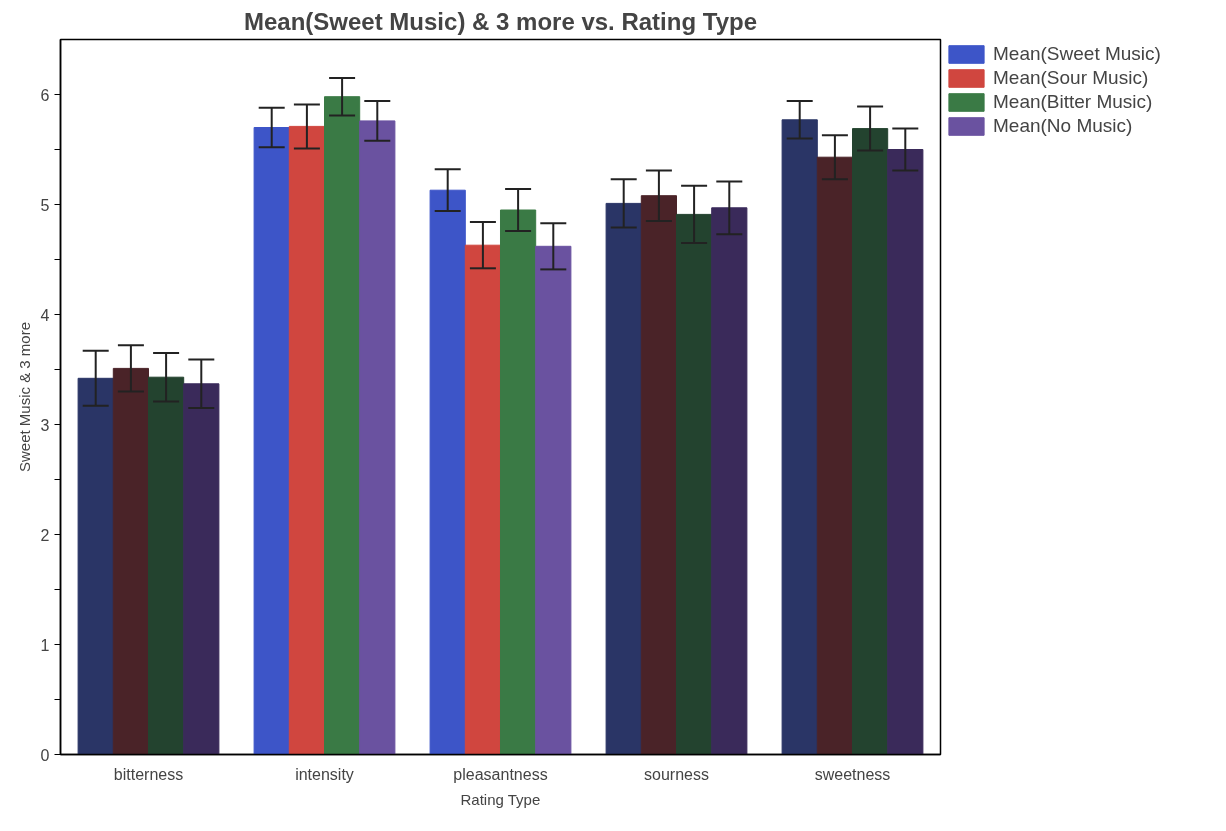  Describe the element at coordinates (500, 774) in the screenshot. I see `x-tick-label: pleasantness` at that location.